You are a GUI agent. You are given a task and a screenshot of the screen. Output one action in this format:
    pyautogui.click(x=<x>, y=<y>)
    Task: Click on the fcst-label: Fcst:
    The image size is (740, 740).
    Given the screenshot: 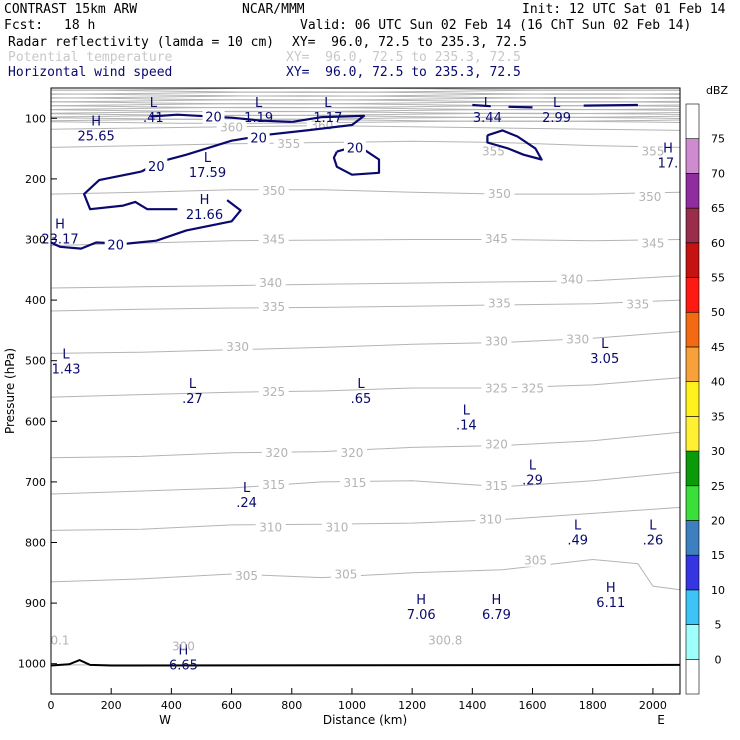 What is the action you would take?
    pyautogui.click(x=24, y=25)
    